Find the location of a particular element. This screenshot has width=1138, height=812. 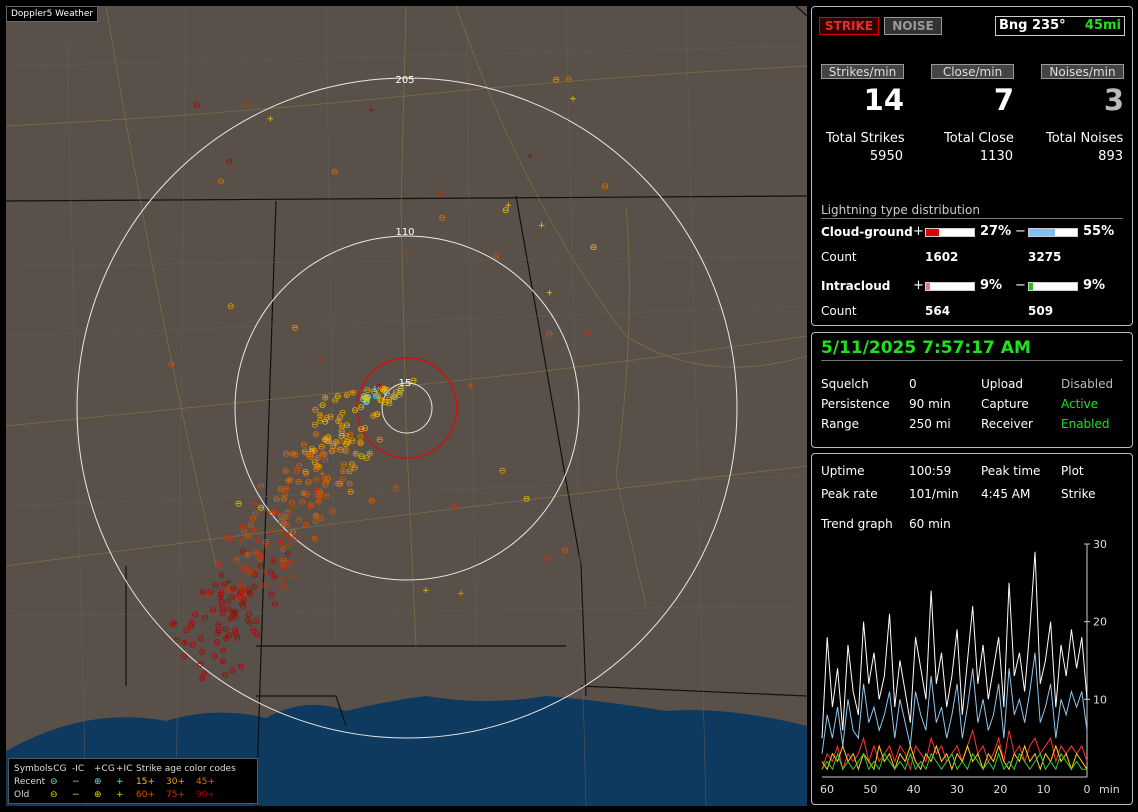

noise-mode-button: NOISE is located at coordinates (913, 26).